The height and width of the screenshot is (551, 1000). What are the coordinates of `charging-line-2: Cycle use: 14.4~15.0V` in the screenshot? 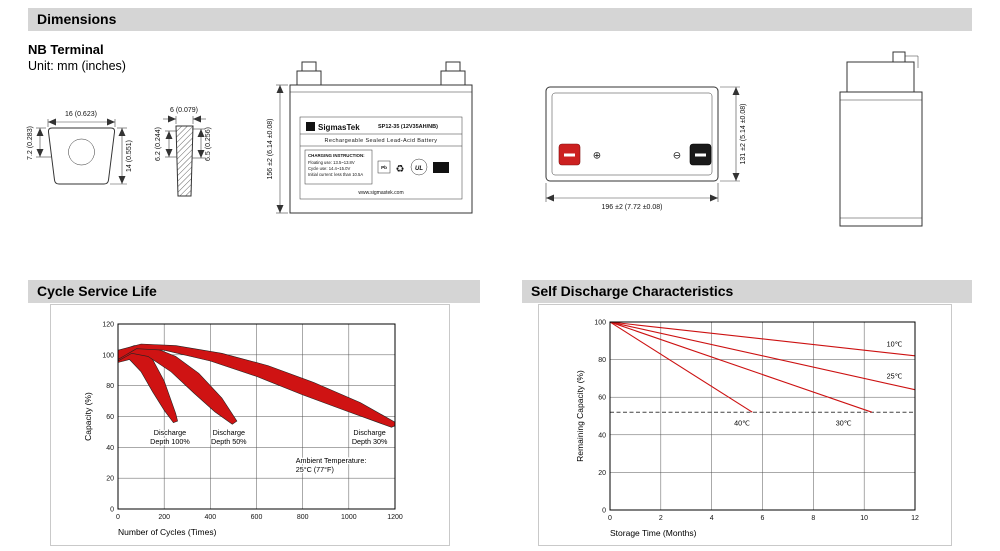 It's located at (329, 168).